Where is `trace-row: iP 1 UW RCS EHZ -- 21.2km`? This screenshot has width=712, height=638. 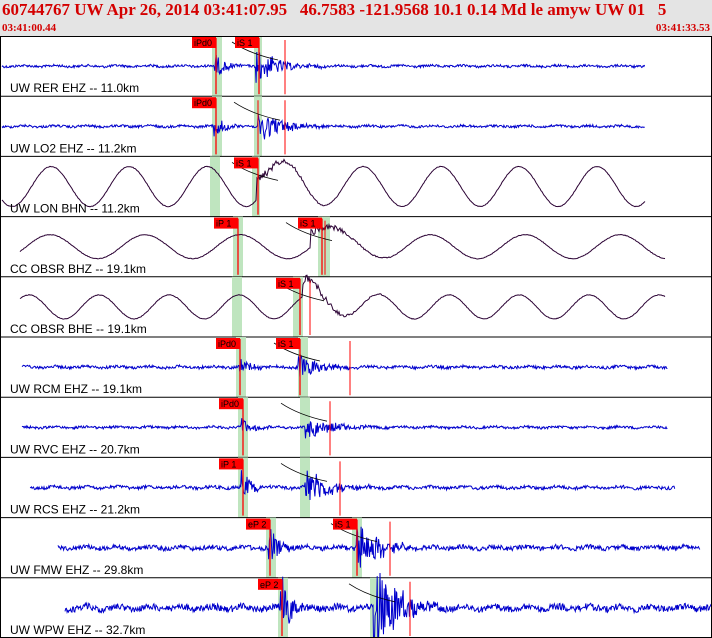
trace-row: iP 1 UW RCS EHZ -- 21.2km is located at coordinates (356, 488).